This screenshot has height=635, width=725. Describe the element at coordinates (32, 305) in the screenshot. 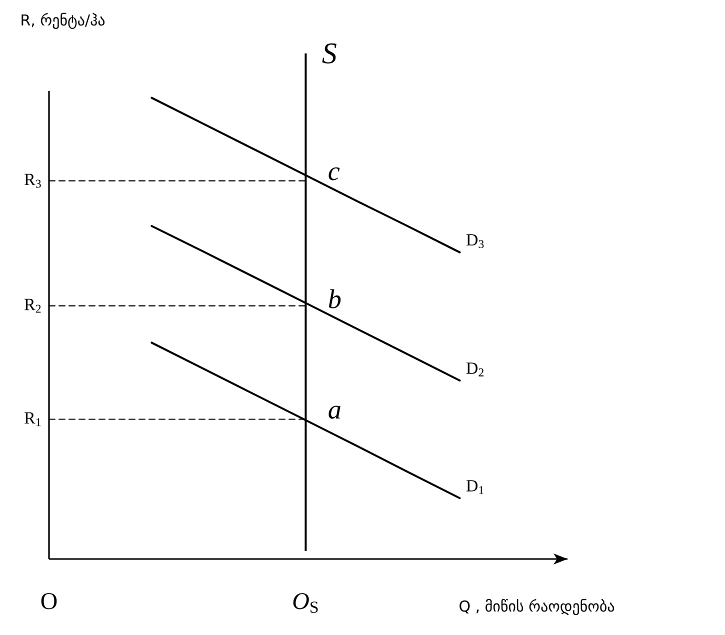

I see `series-label: R$_{2}$` at that location.